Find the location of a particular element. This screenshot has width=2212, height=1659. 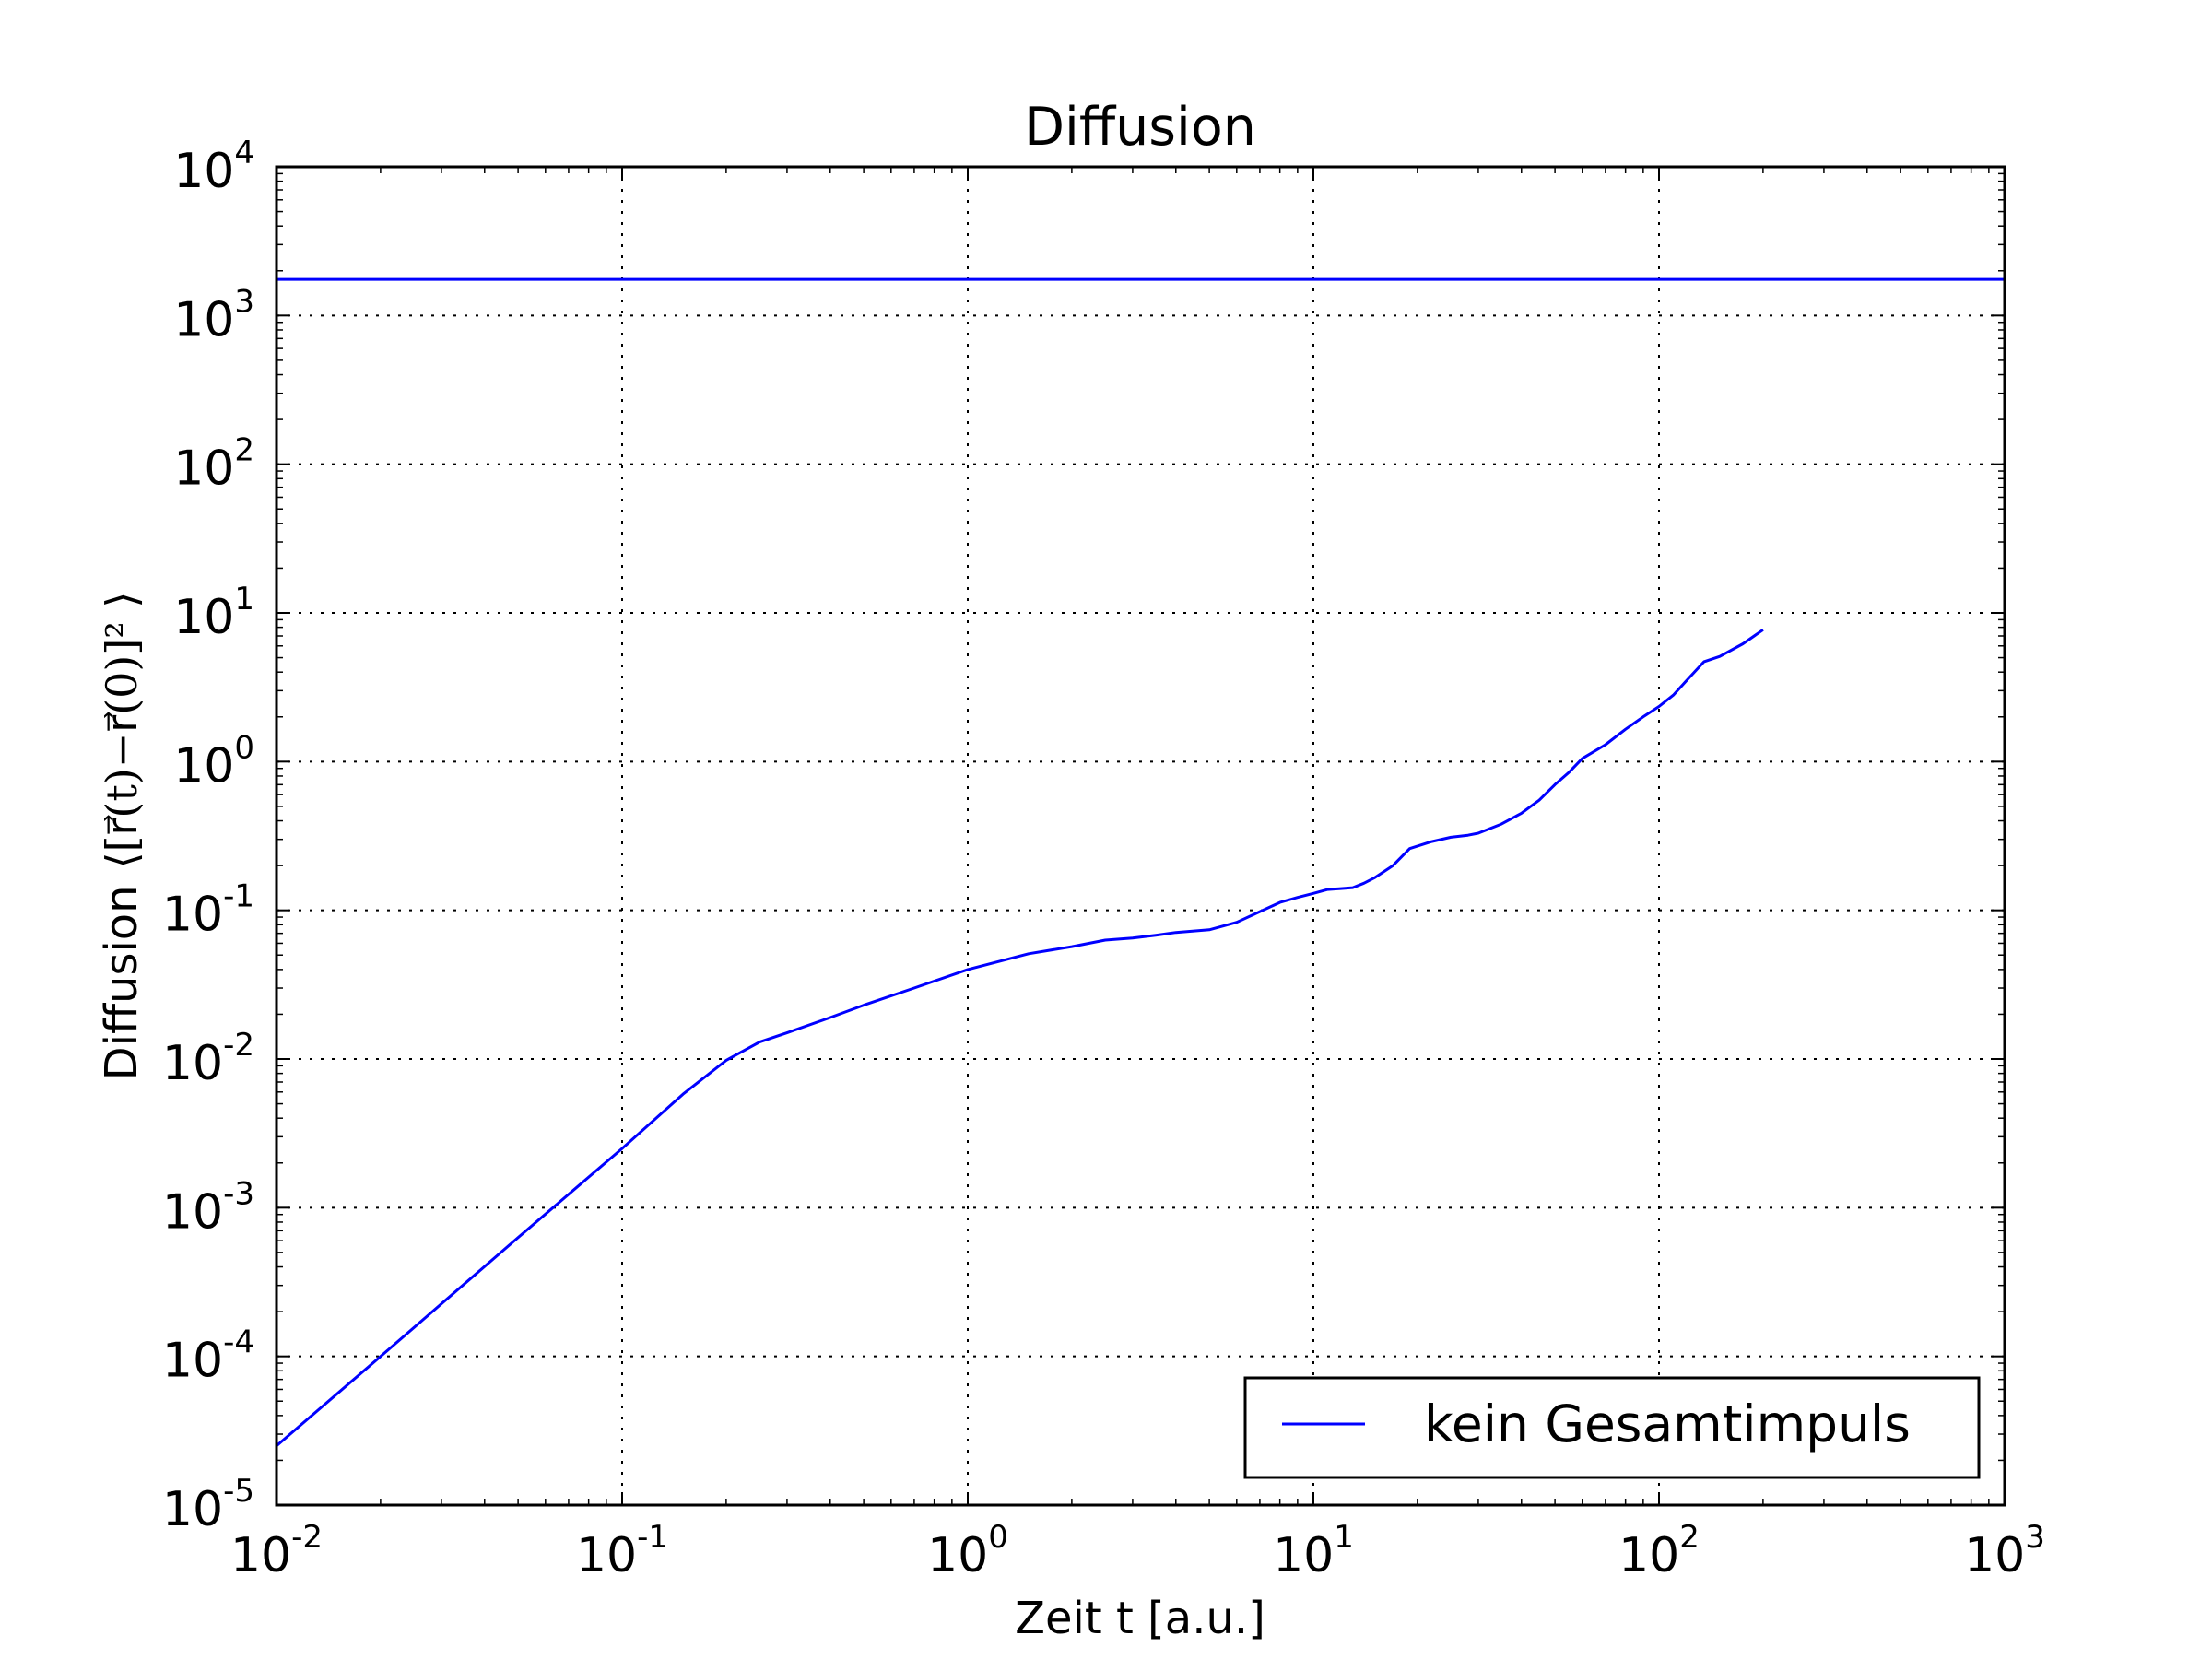

legend-box is located at coordinates (1612, 1427).